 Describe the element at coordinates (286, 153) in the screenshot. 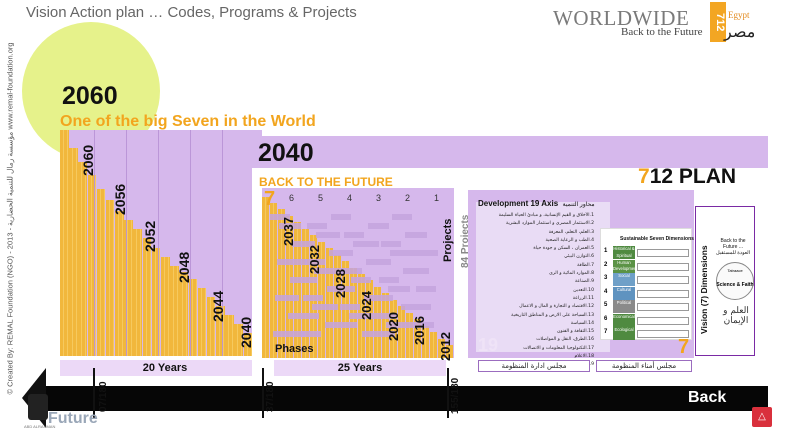

I see `year-2040: 2040` at that location.